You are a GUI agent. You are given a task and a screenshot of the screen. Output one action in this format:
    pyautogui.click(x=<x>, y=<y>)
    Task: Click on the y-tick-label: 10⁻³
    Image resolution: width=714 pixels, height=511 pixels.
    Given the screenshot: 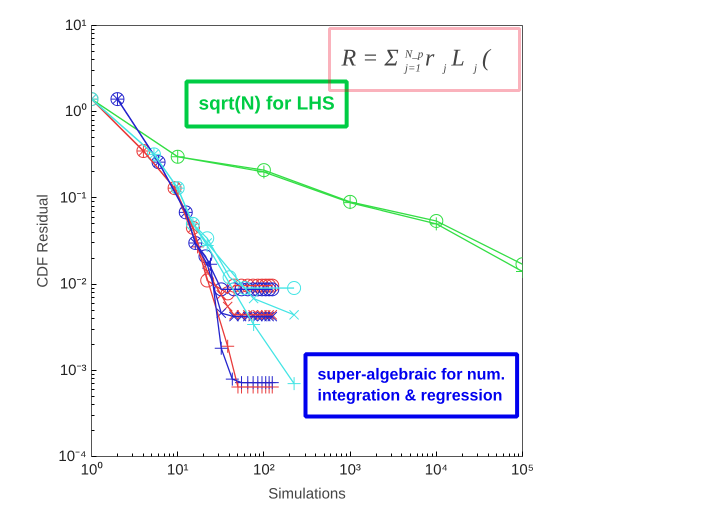 What is the action you would take?
    pyautogui.click(x=73, y=370)
    